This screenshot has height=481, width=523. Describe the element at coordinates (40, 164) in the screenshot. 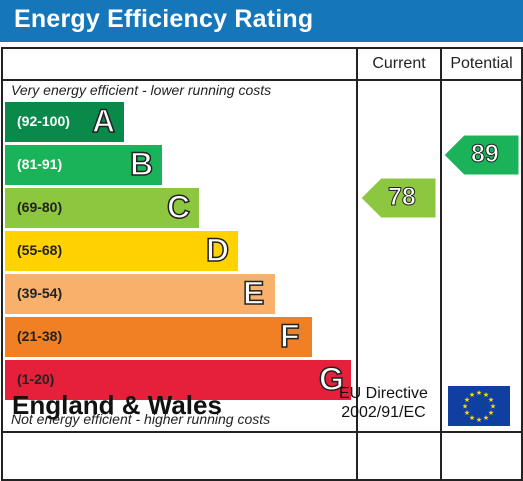

I see `band-range-label: (81-91)` at that location.